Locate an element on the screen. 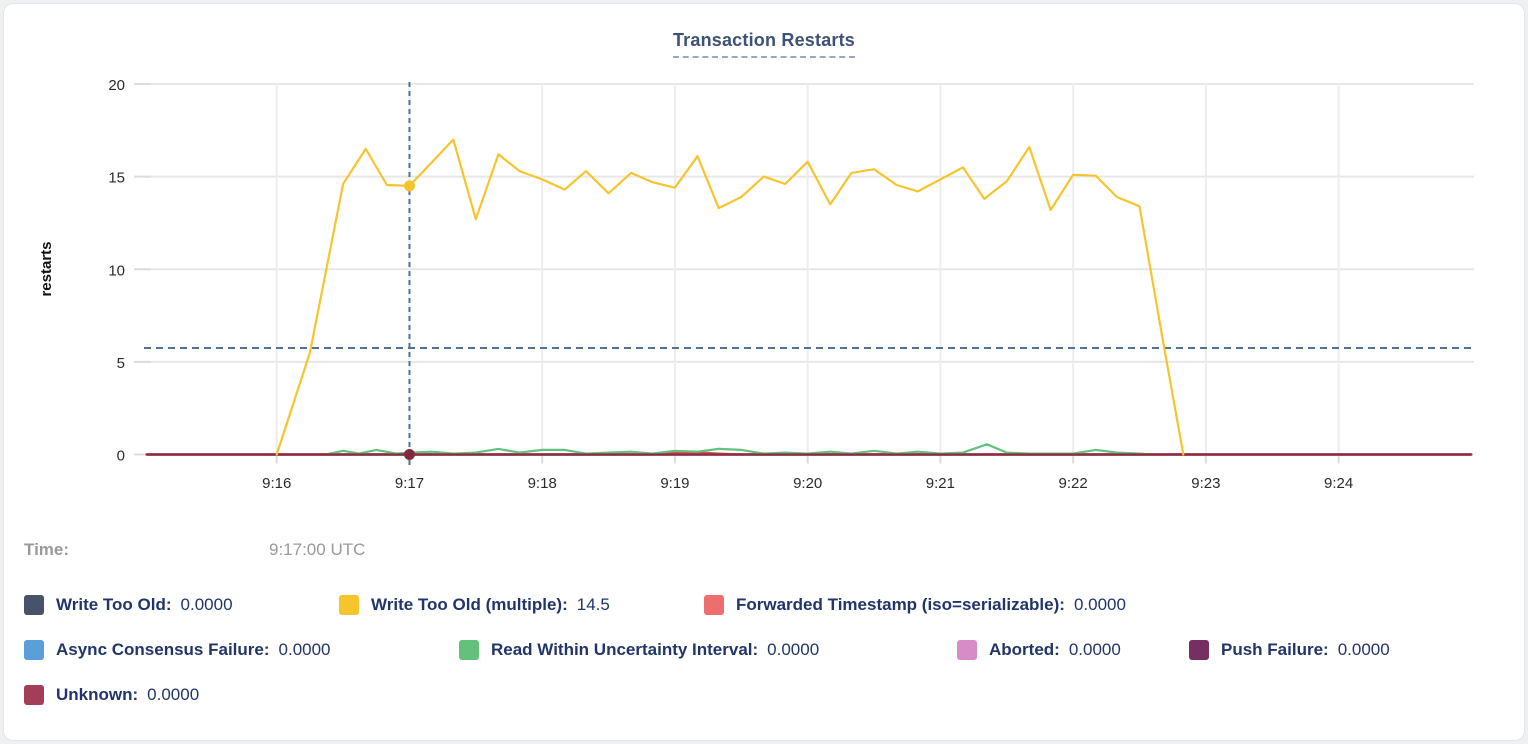  legend-item: Write Too Old (multiple): 14.5 is located at coordinates (521, 605).